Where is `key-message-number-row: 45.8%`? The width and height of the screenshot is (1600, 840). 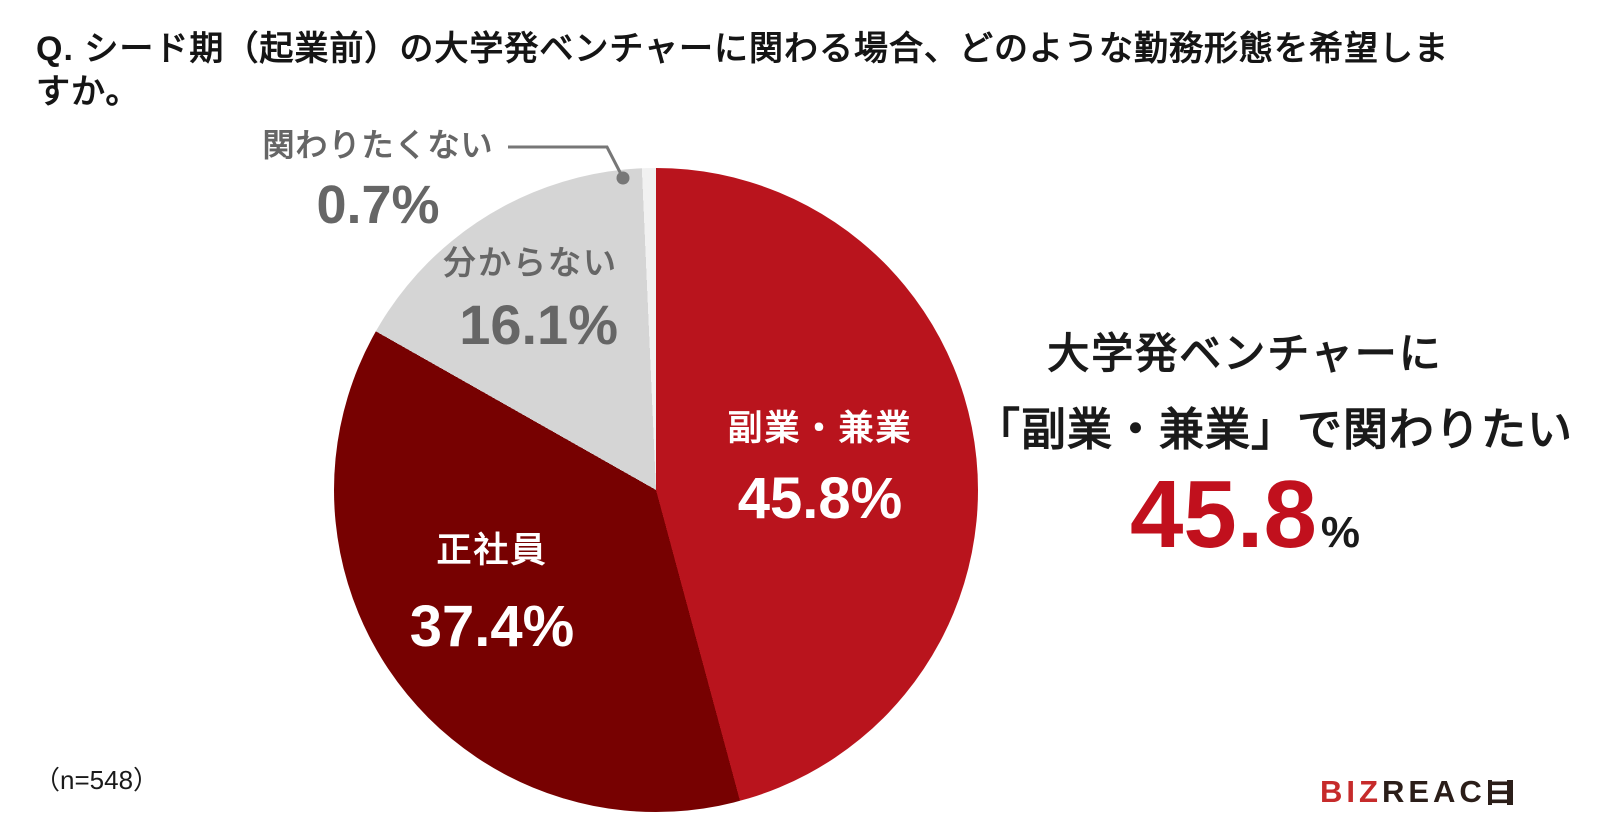 key-message-number-row: 45.8% is located at coordinates (1245, 515).